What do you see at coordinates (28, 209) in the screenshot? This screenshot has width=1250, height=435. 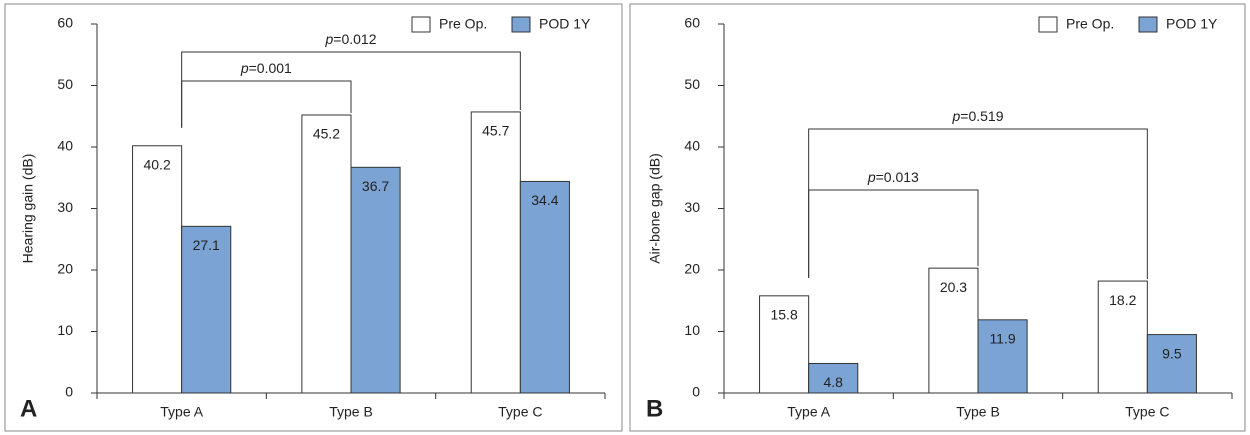 I see `y-axis-label: Hearing gain (dB)` at bounding box center [28, 209].